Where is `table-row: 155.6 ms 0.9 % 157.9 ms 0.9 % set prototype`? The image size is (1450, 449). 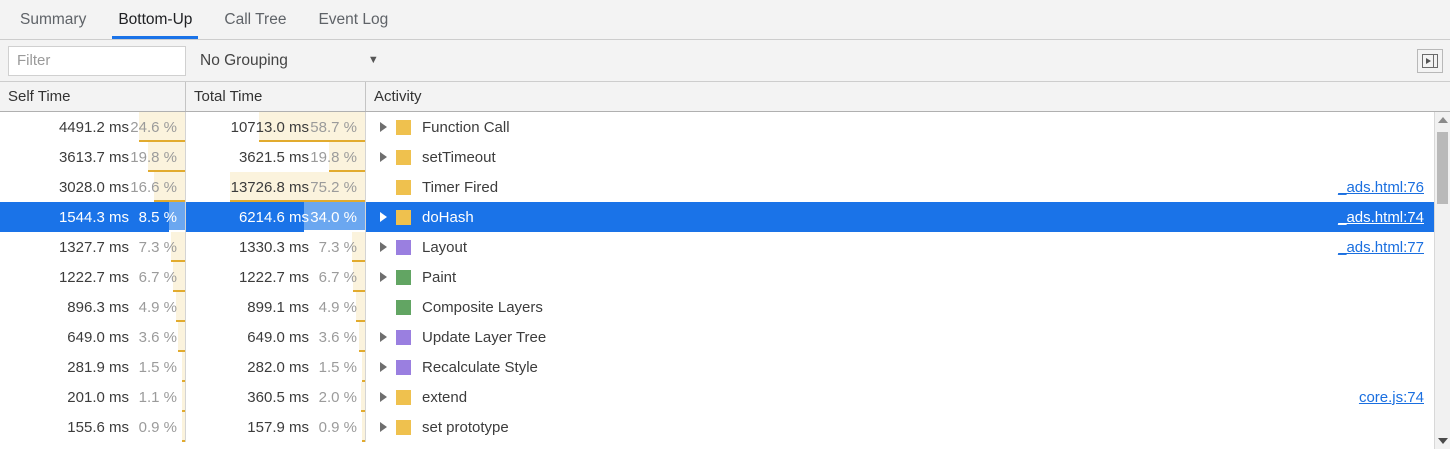
table-row: 155.6 ms 0.9 % 157.9 ms 0.9 % set prototype is located at coordinates (717, 427).